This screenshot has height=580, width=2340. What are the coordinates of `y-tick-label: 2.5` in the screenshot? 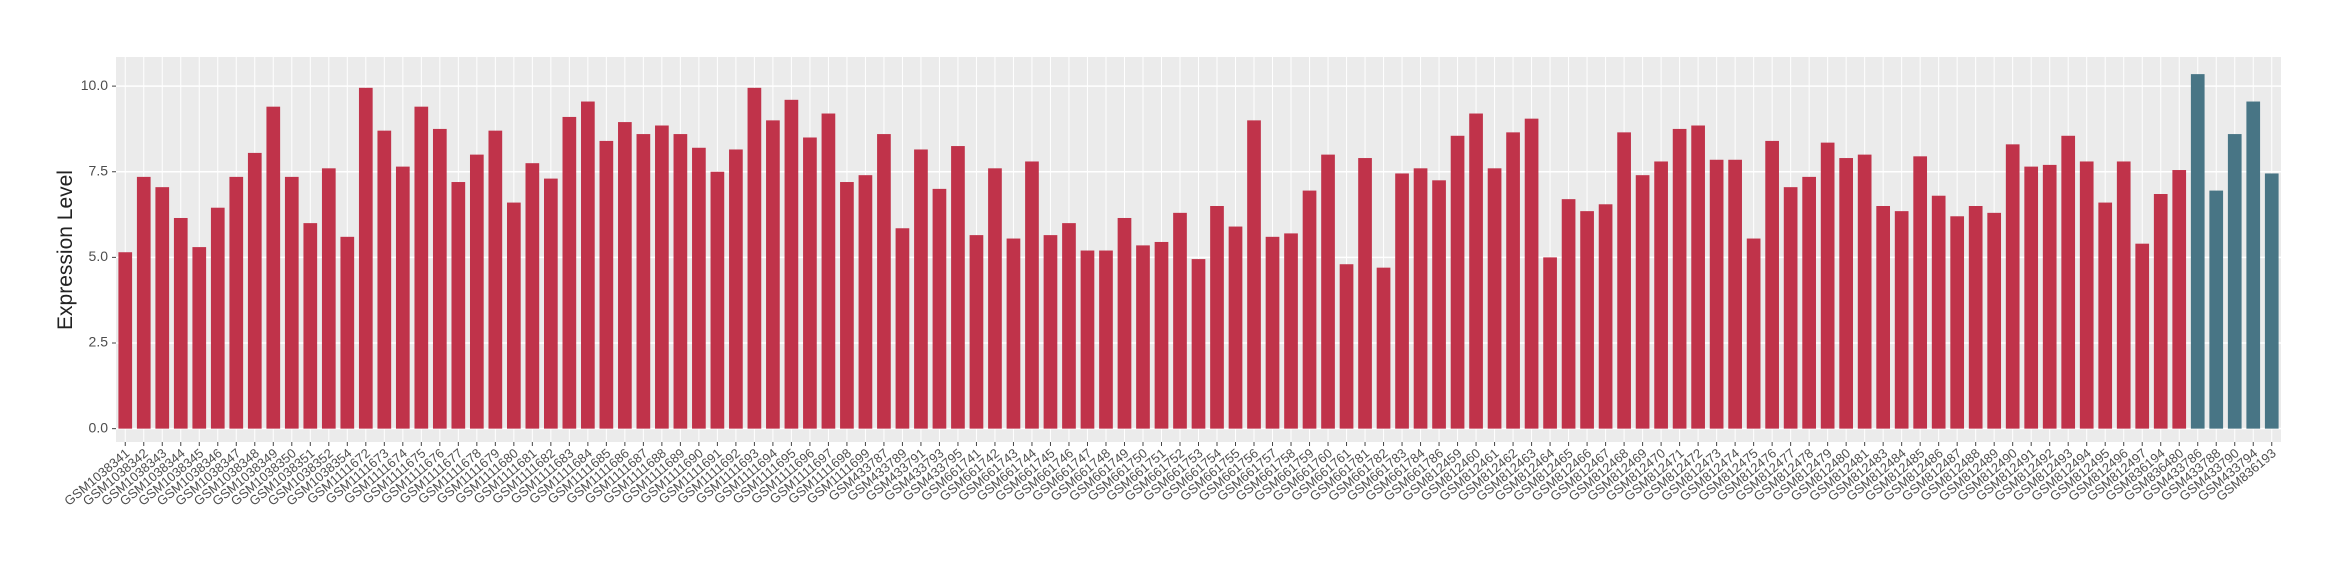 It's located at (99, 342).